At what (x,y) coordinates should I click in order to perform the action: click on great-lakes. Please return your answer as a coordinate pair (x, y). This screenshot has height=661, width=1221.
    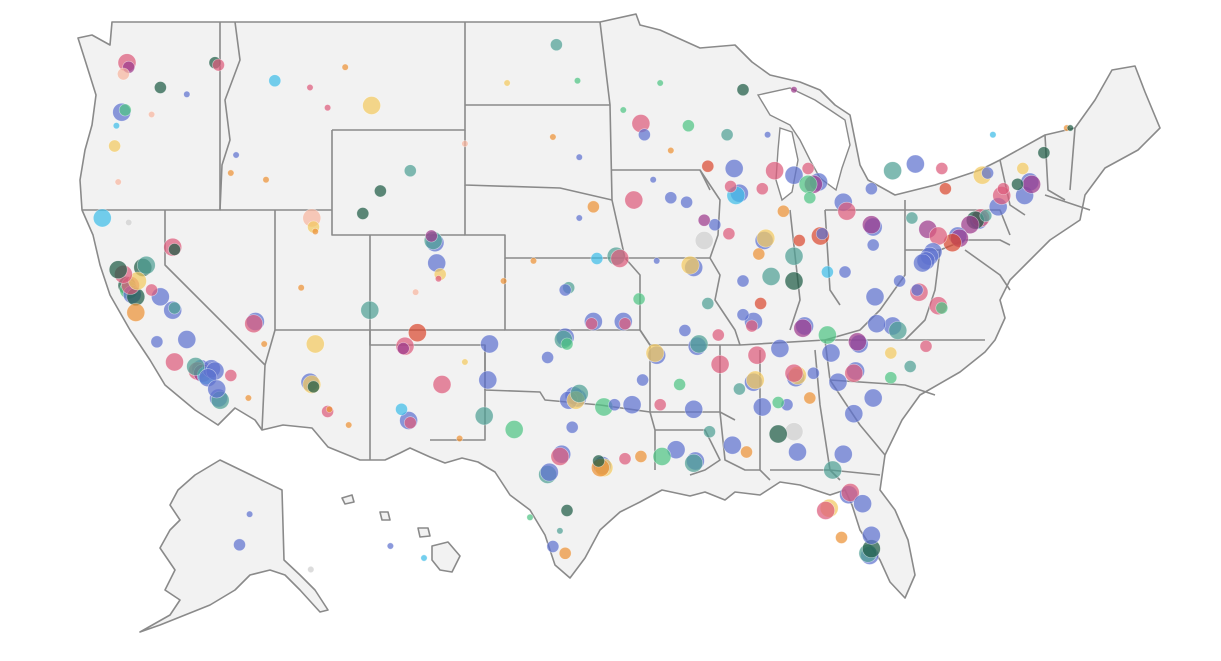
    Looking at the image, I should click on (803, 139).